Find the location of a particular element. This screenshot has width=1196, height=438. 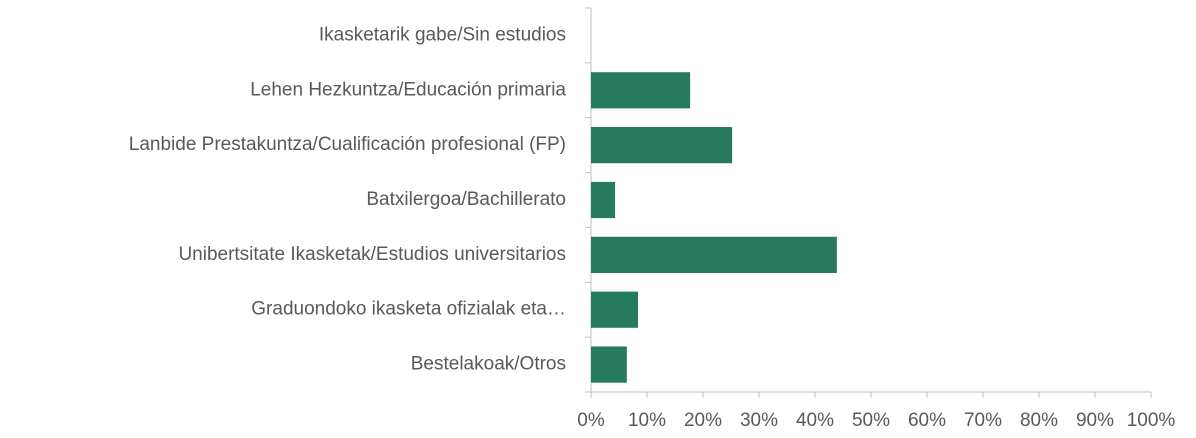

y-tick-label: Batxilergoa/Bachillerato is located at coordinates (466, 199).